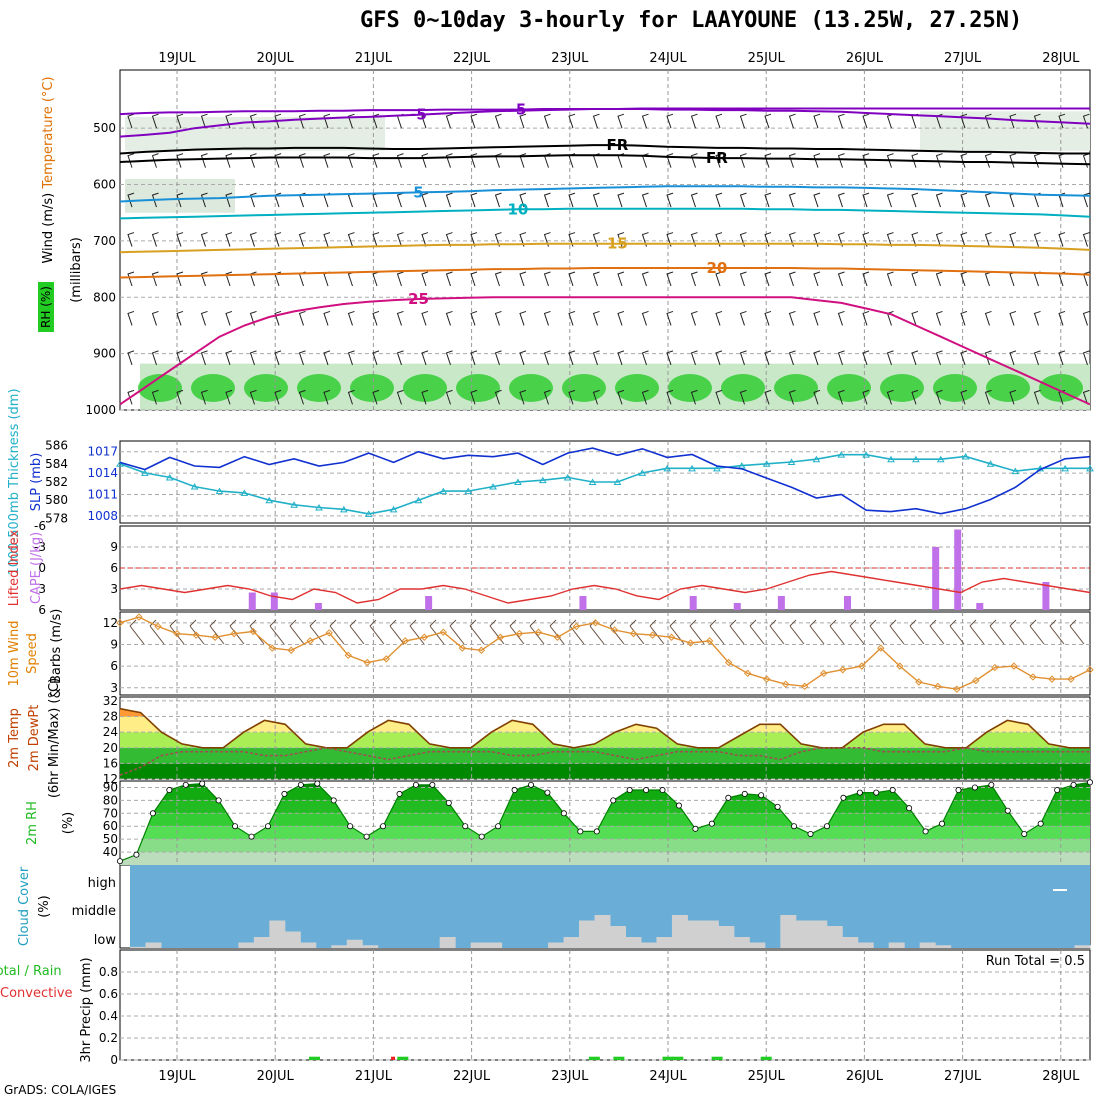 This screenshot has height=1100, width=1100. Describe the element at coordinates (102, 883) in the screenshot. I see `cloud-level-label: high` at that location.